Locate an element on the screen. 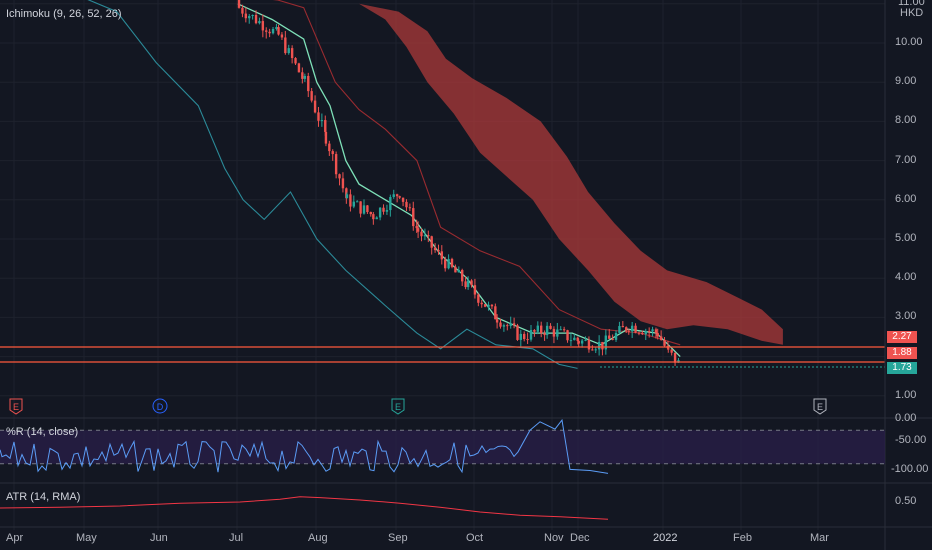 This screenshot has width=932, height=550. wpr-axis-tick: -50.00 is located at coordinates (911, 440).